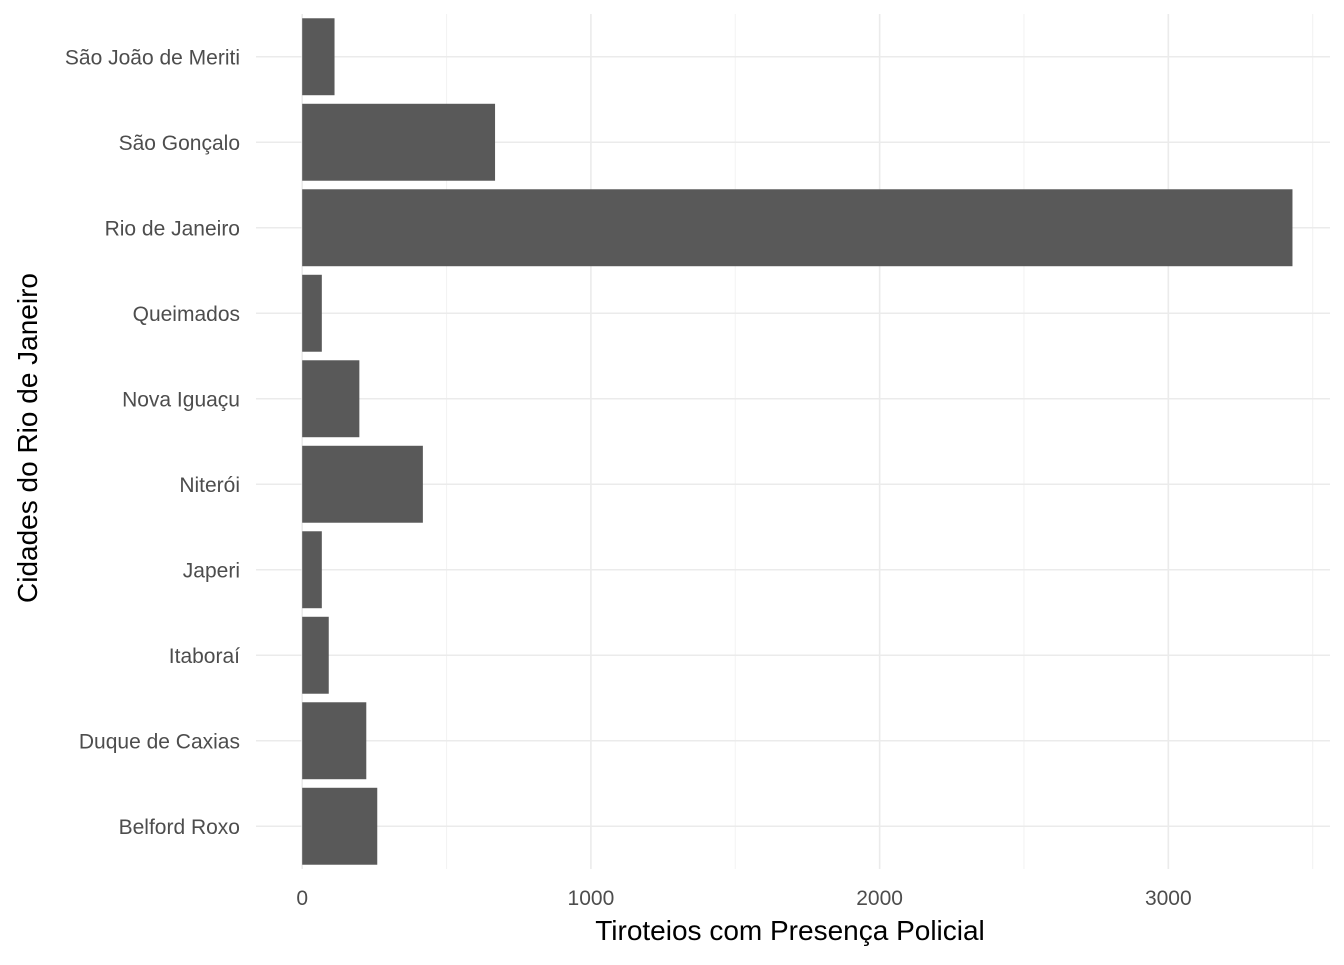 The image size is (1344, 965). What do you see at coordinates (362, 484) in the screenshot?
I see `bar-niteroi` at bounding box center [362, 484].